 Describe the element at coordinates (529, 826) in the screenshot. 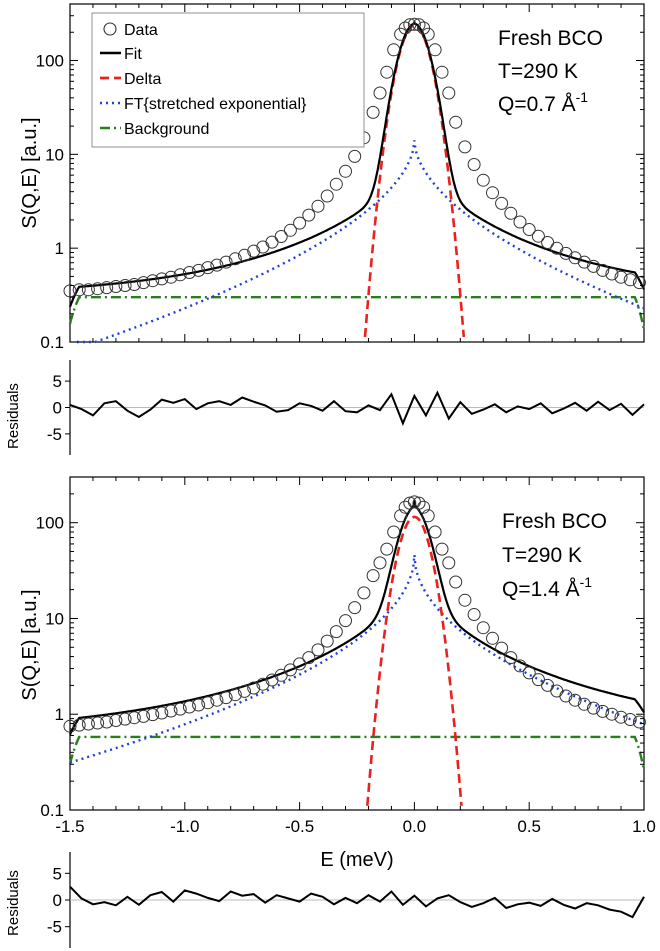

I see `x-tick-label: 0.5` at that location.